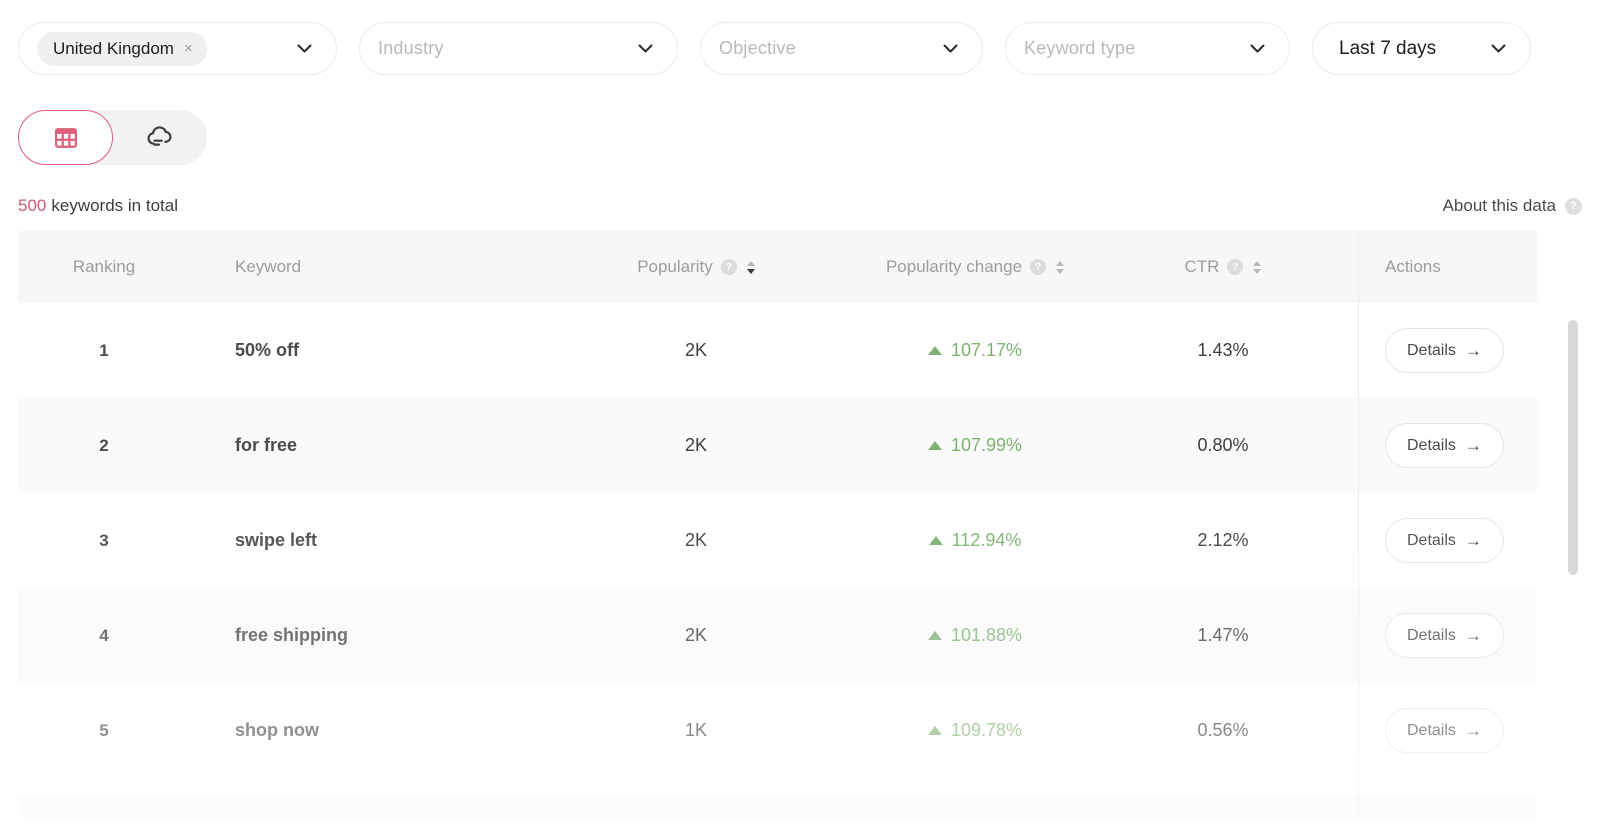 This screenshot has width=1600, height=830. Describe the element at coordinates (841, 48) in the screenshot. I see `objective-filter-dropdown: Objective` at that location.